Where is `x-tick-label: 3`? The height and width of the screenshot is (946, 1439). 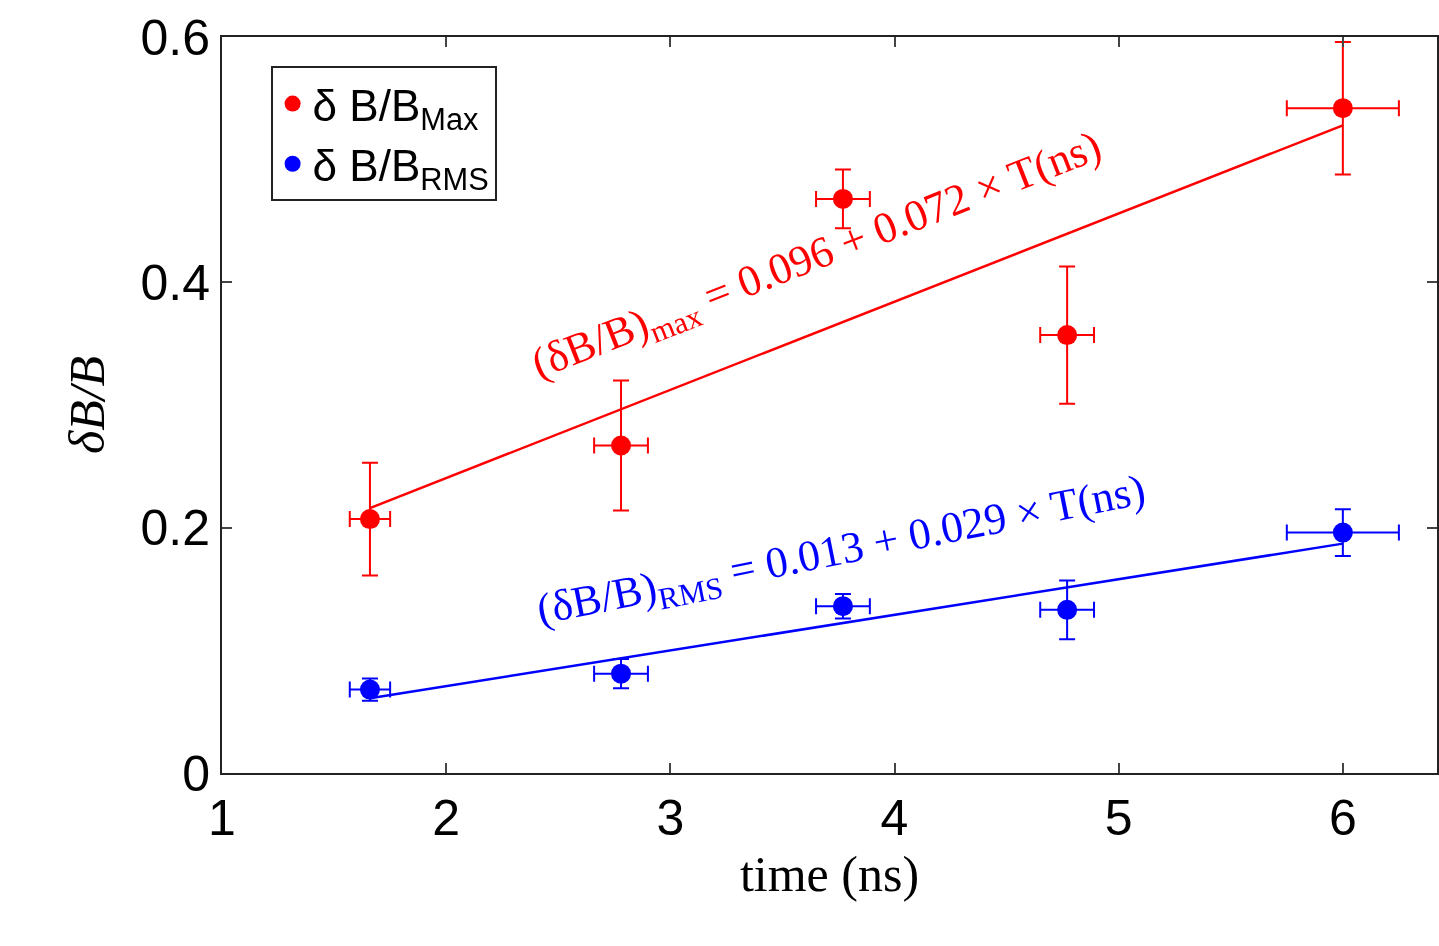
x-tick-label: 3 is located at coordinates (670, 818).